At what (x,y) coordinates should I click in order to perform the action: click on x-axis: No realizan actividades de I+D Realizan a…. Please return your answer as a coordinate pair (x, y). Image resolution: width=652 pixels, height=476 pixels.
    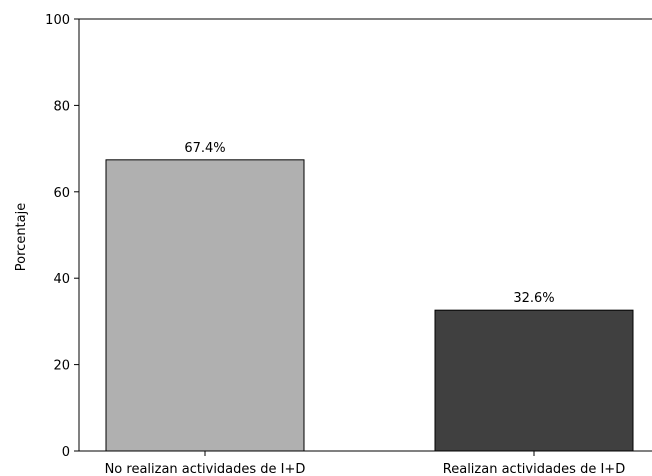
    Looking at the image, I should click on (365, 463).